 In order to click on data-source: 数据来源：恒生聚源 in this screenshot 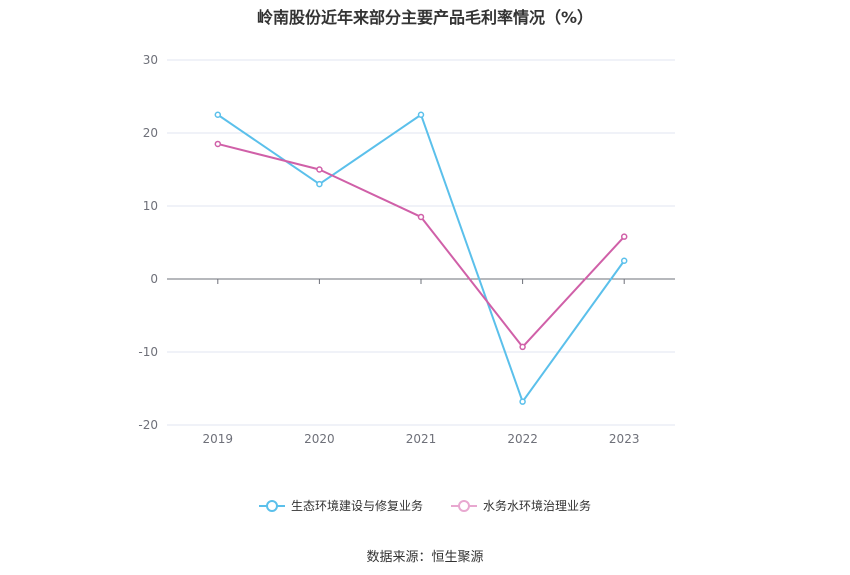, I will do `click(425, 557)`.